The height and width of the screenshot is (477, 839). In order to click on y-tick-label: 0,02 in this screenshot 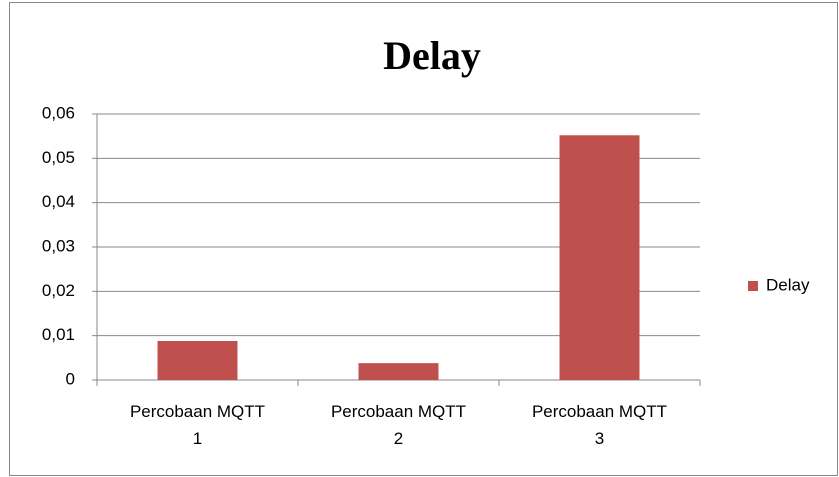, I will do `click(58, 290)`.